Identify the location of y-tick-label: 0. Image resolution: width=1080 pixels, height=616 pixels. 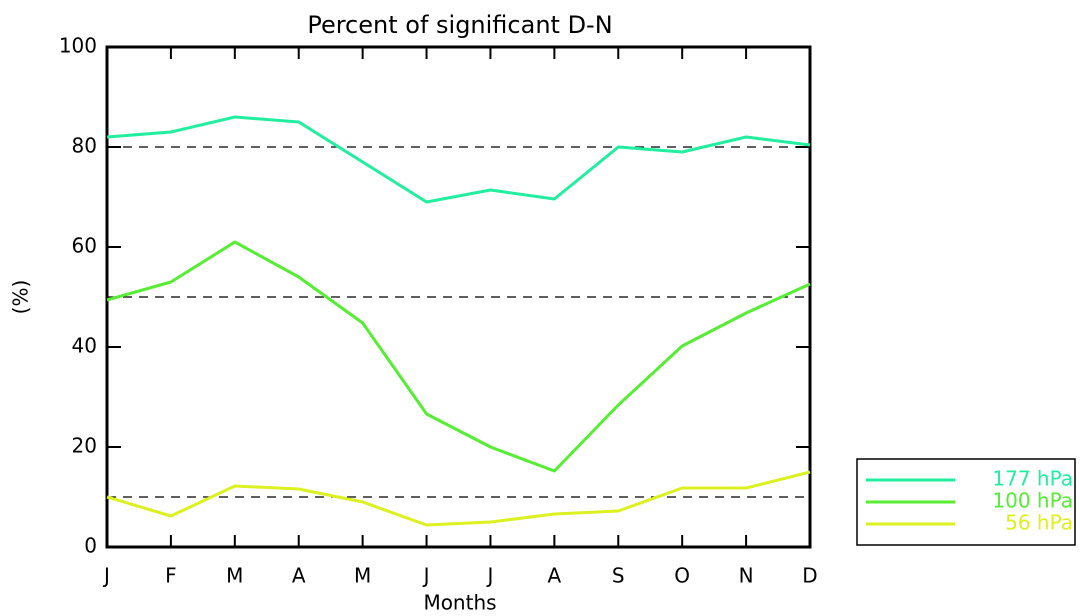
(90, 546).